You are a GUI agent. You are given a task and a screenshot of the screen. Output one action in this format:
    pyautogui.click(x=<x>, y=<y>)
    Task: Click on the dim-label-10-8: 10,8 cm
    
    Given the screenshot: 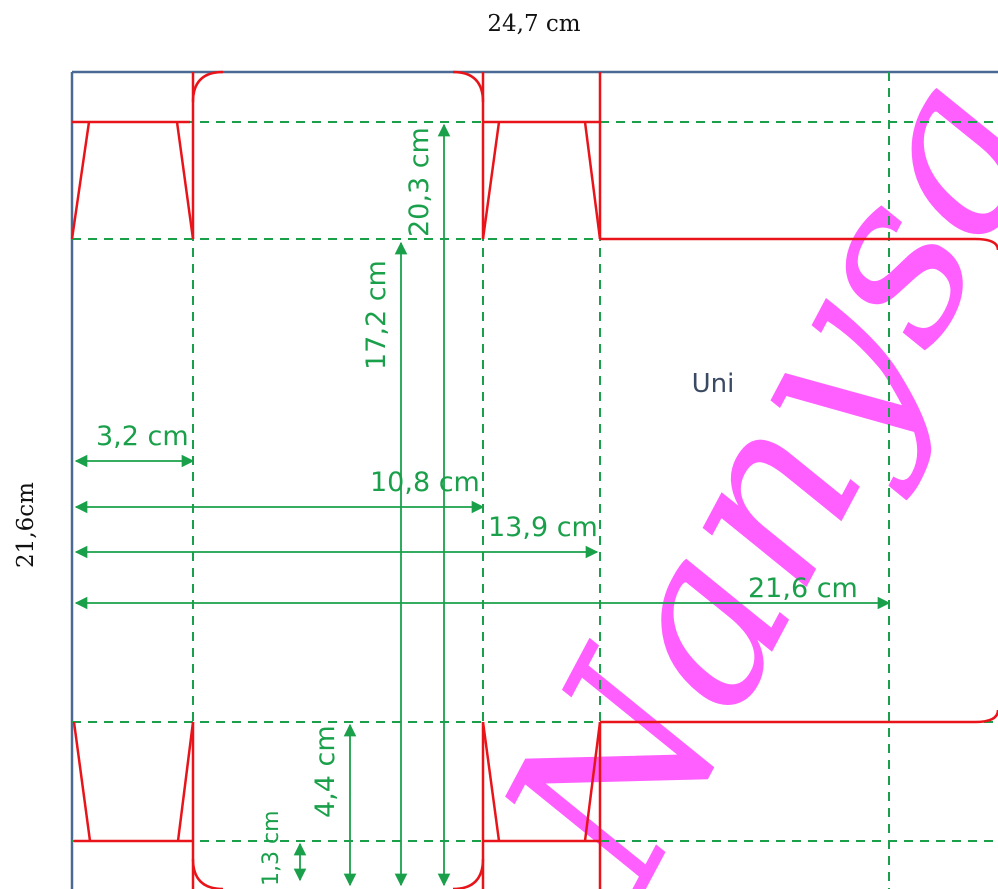 What is the action you would take?
    pyautogui.click(x=425, y=482)
    